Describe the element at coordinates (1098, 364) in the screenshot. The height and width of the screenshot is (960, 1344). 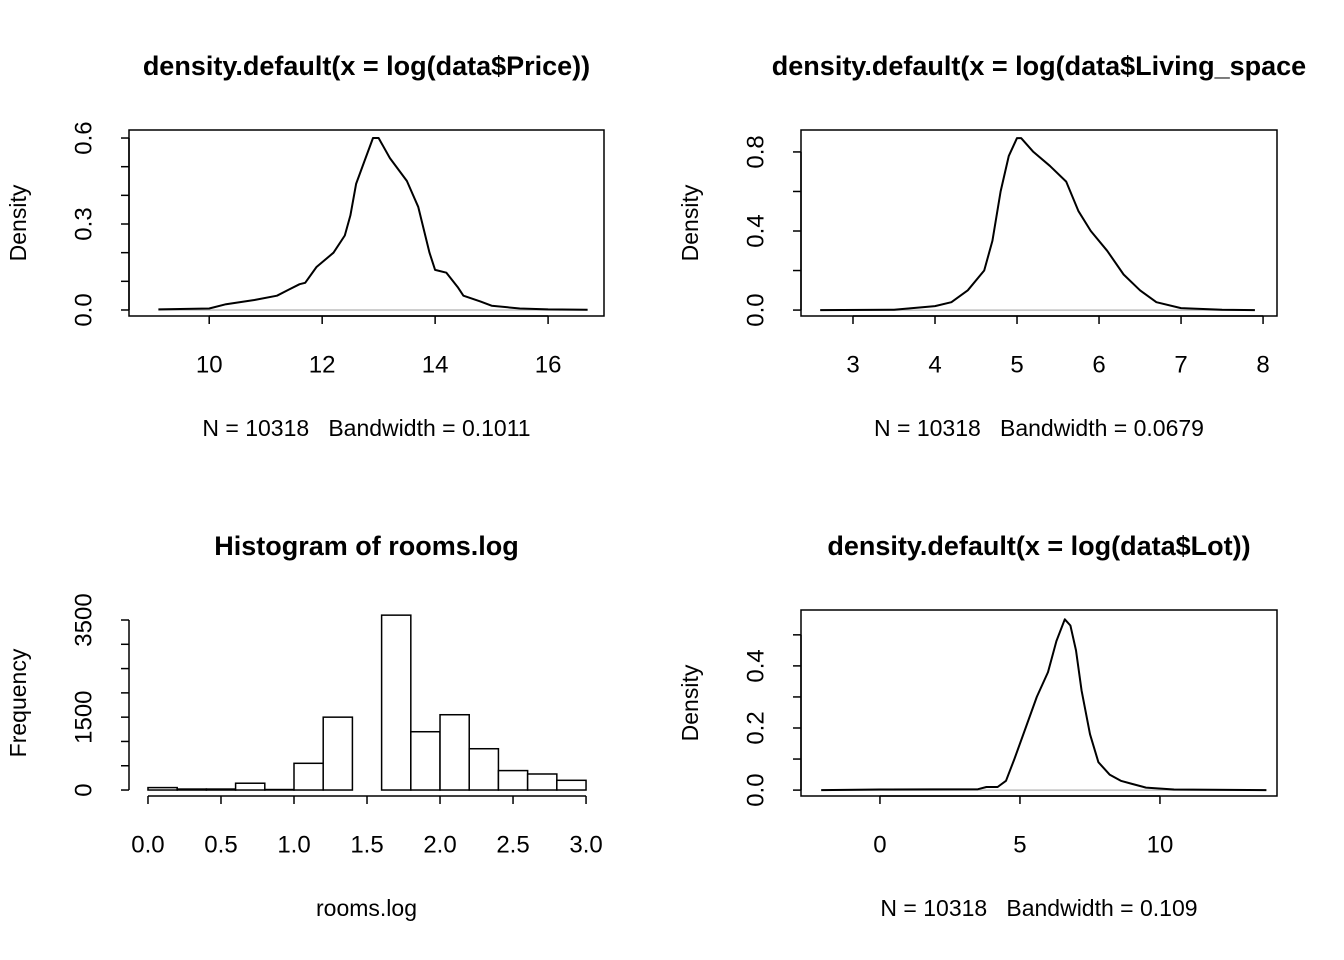
I see `x-tick-label: 6` at that location.